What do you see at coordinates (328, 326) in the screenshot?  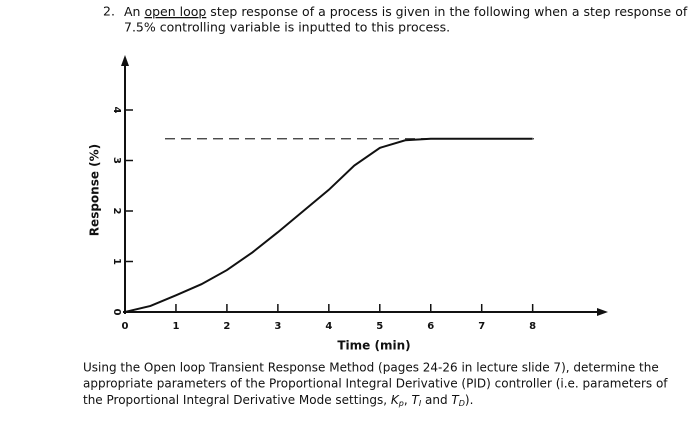 I see `x-tick-label: 4` at bounding box center [328, 326].